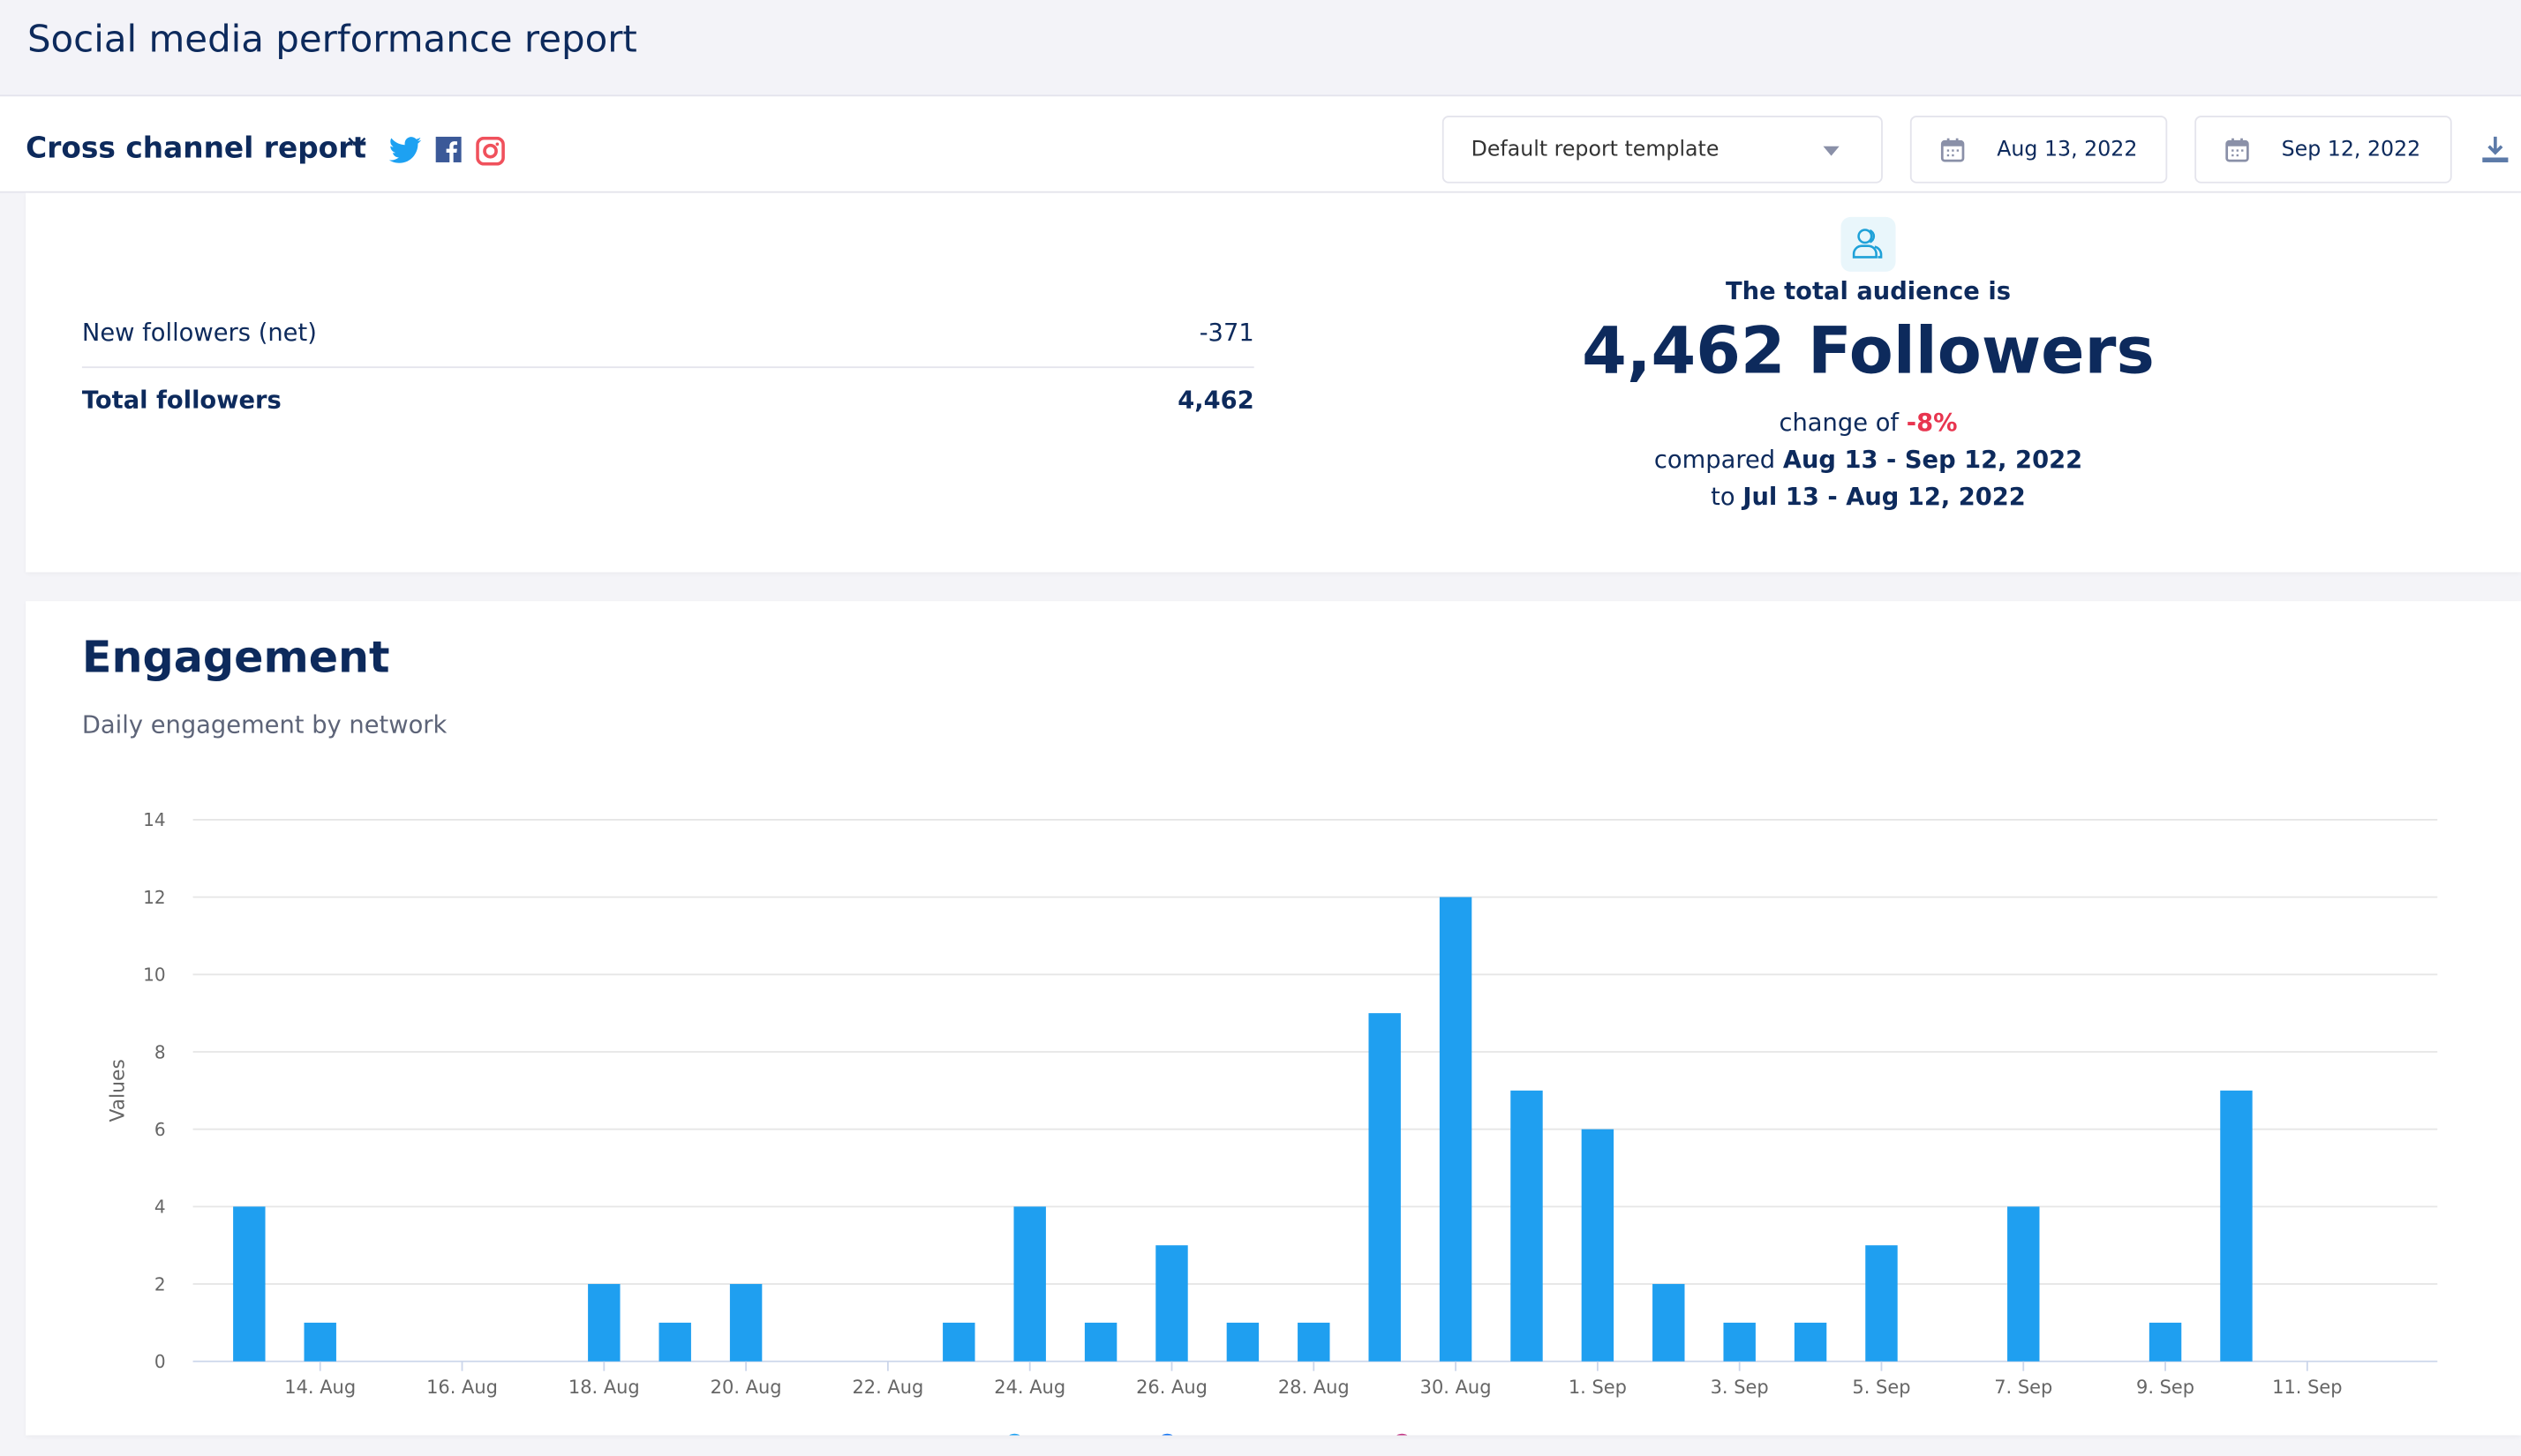 The height and width of the screenshot is (1456, 2521). I want to click on bar-13-aug, so click(249, 1284).